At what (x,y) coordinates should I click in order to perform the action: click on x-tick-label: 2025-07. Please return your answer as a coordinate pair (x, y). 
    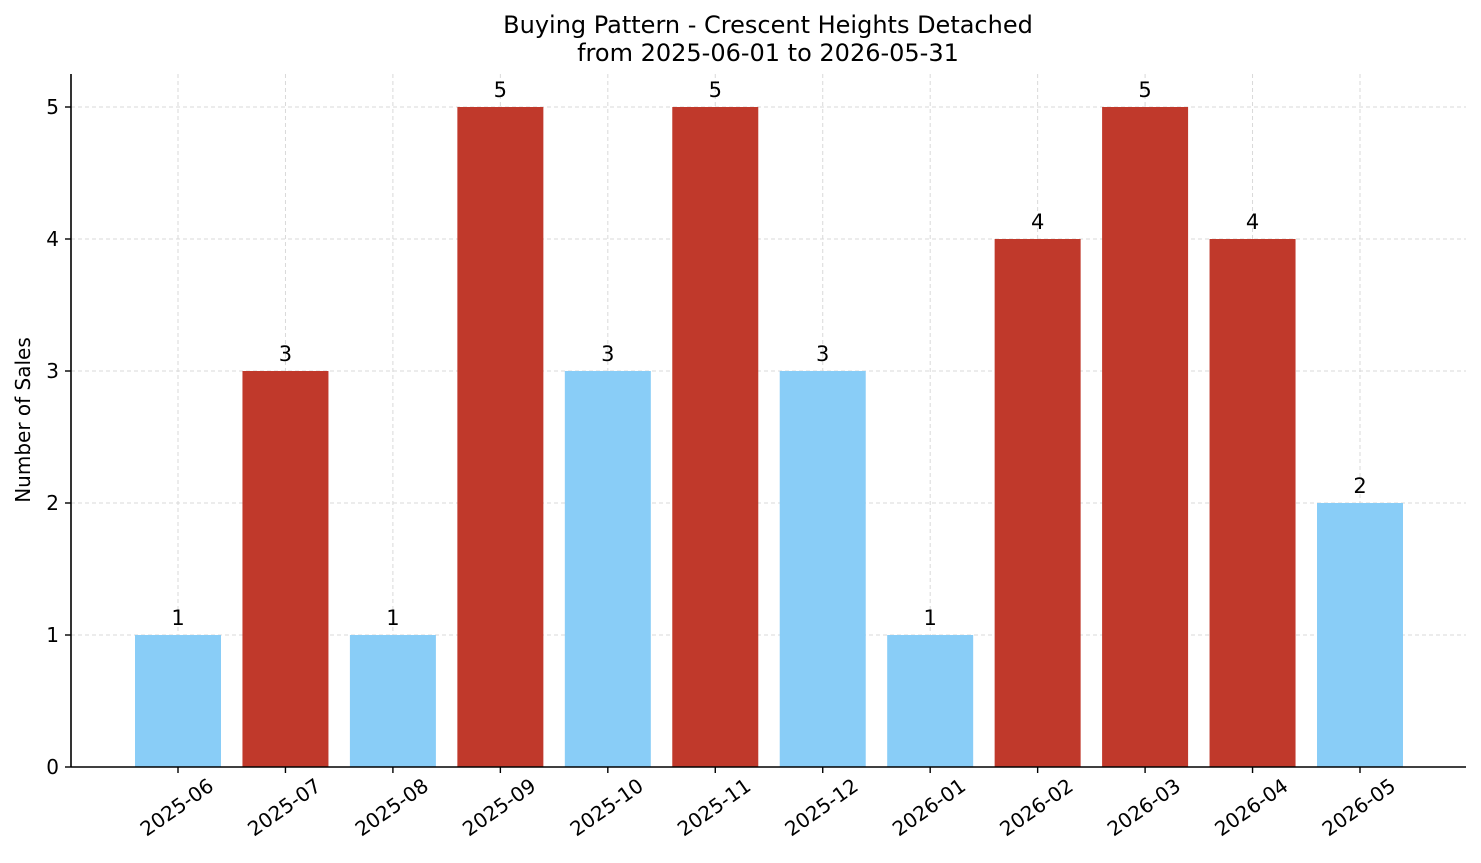
    Looking at the image, I should click on (284, 807).